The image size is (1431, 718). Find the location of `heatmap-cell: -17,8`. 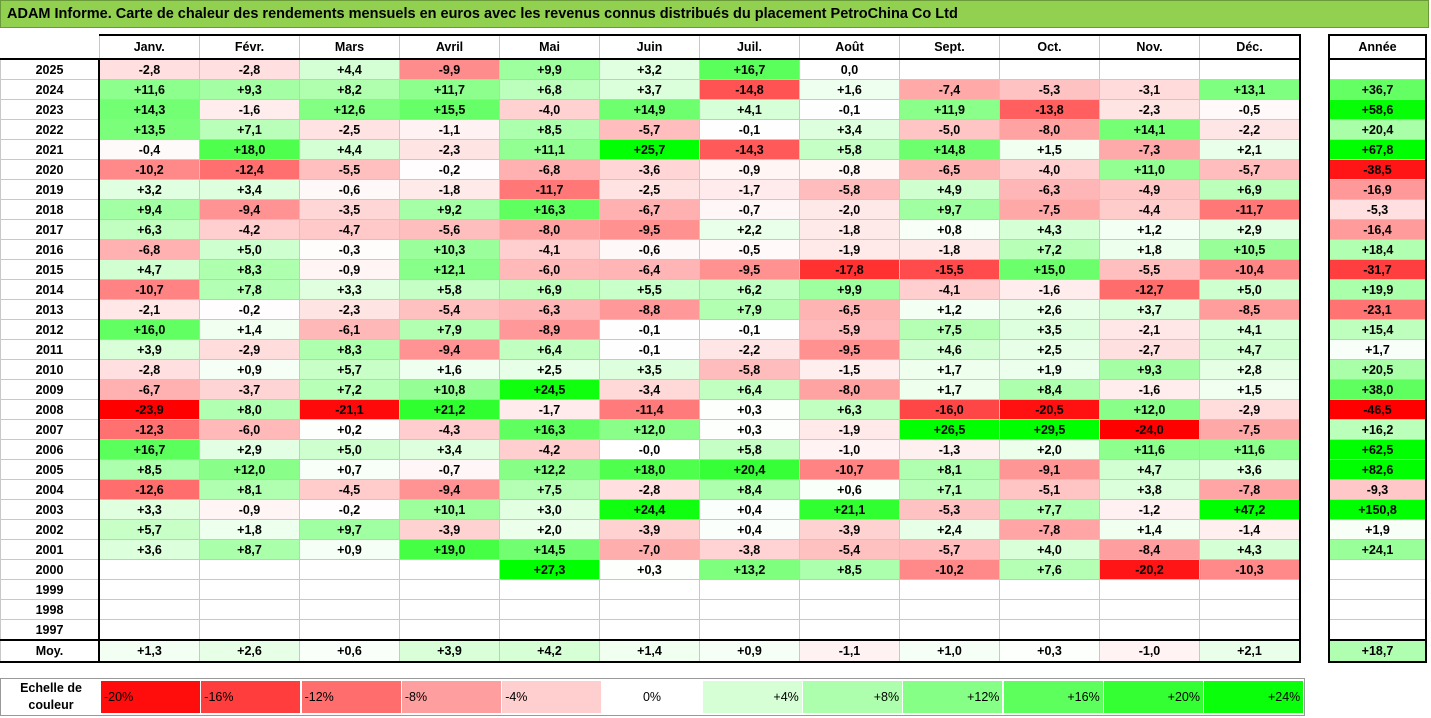

heatmap-cell: -17,8 is located at coordinates (849, 269).